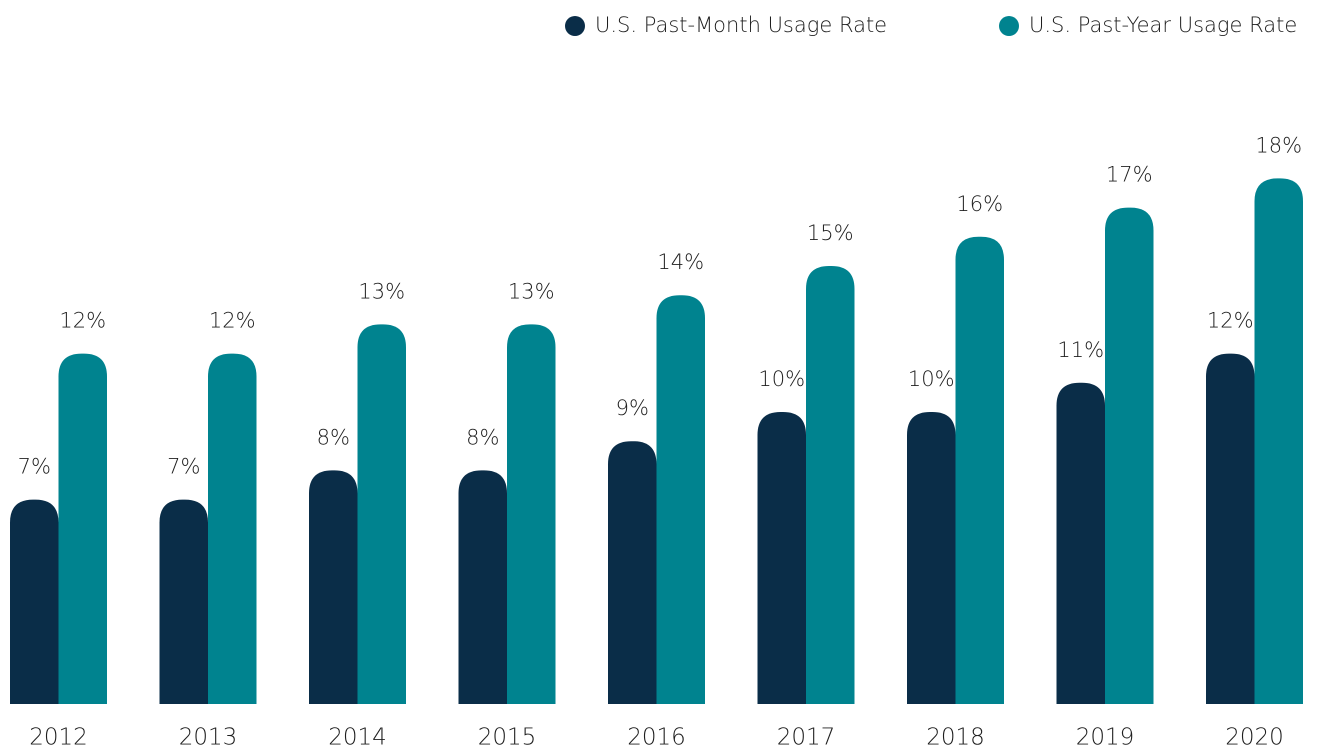 The width and height of the screenshot is (1342, 753). Describe the element at coordinates (632, 408) in the screenshot. I see `value-label: 9%` at that location.